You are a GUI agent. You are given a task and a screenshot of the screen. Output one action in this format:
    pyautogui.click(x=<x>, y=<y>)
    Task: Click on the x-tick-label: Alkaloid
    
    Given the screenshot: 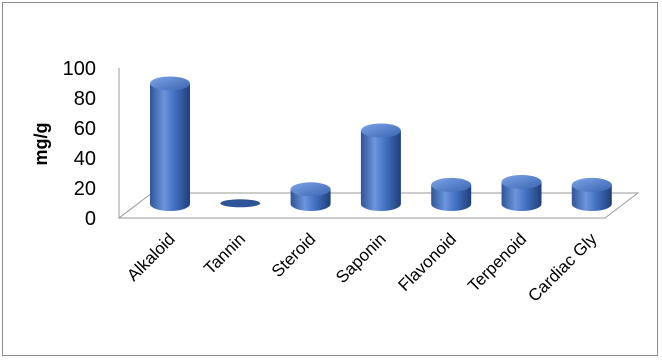 What is the action you would take?
    pyautogui.click(x=151, y=257)
    